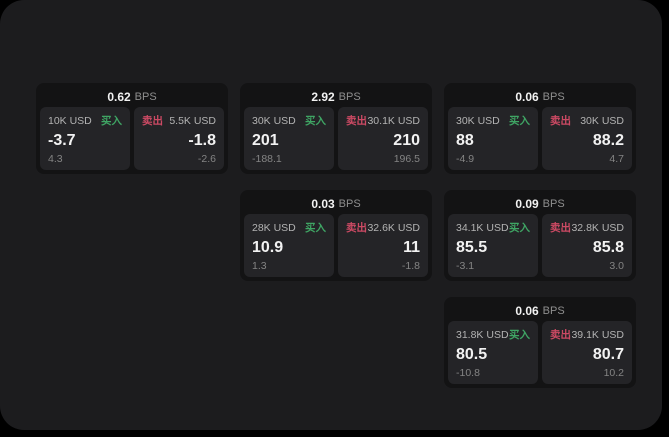 Image resolution: width=669 pixels, height=437 pixels. I want to click on sell-delta: 3.0, so click(616, 266).